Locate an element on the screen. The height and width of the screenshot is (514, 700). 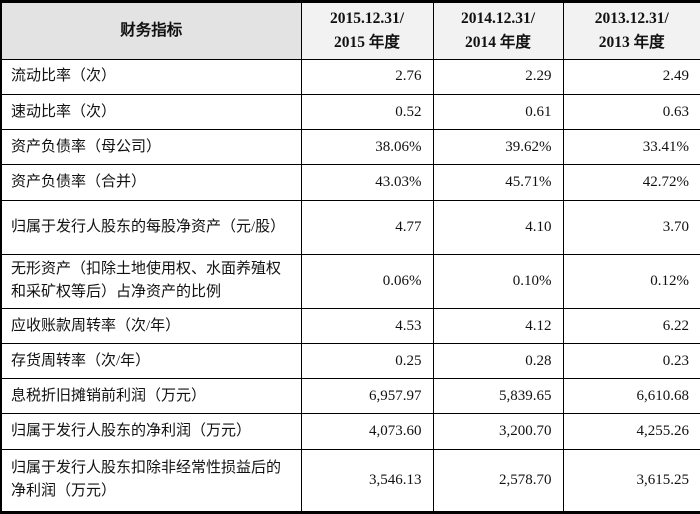
header-period-2014: 2014.12.31/ 2014 年度 is located at coordinates (498, 30).